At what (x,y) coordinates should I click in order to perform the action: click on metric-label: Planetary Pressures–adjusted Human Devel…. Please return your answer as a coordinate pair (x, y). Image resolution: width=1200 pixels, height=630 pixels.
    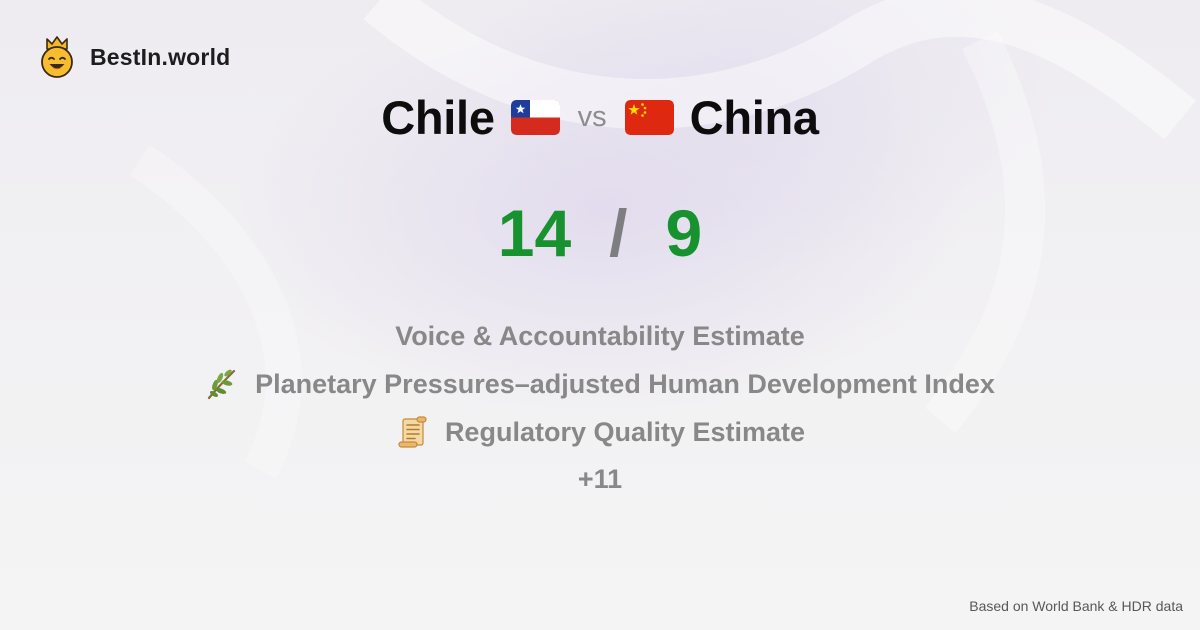
    Looking at the image, I should click on (625, 383).